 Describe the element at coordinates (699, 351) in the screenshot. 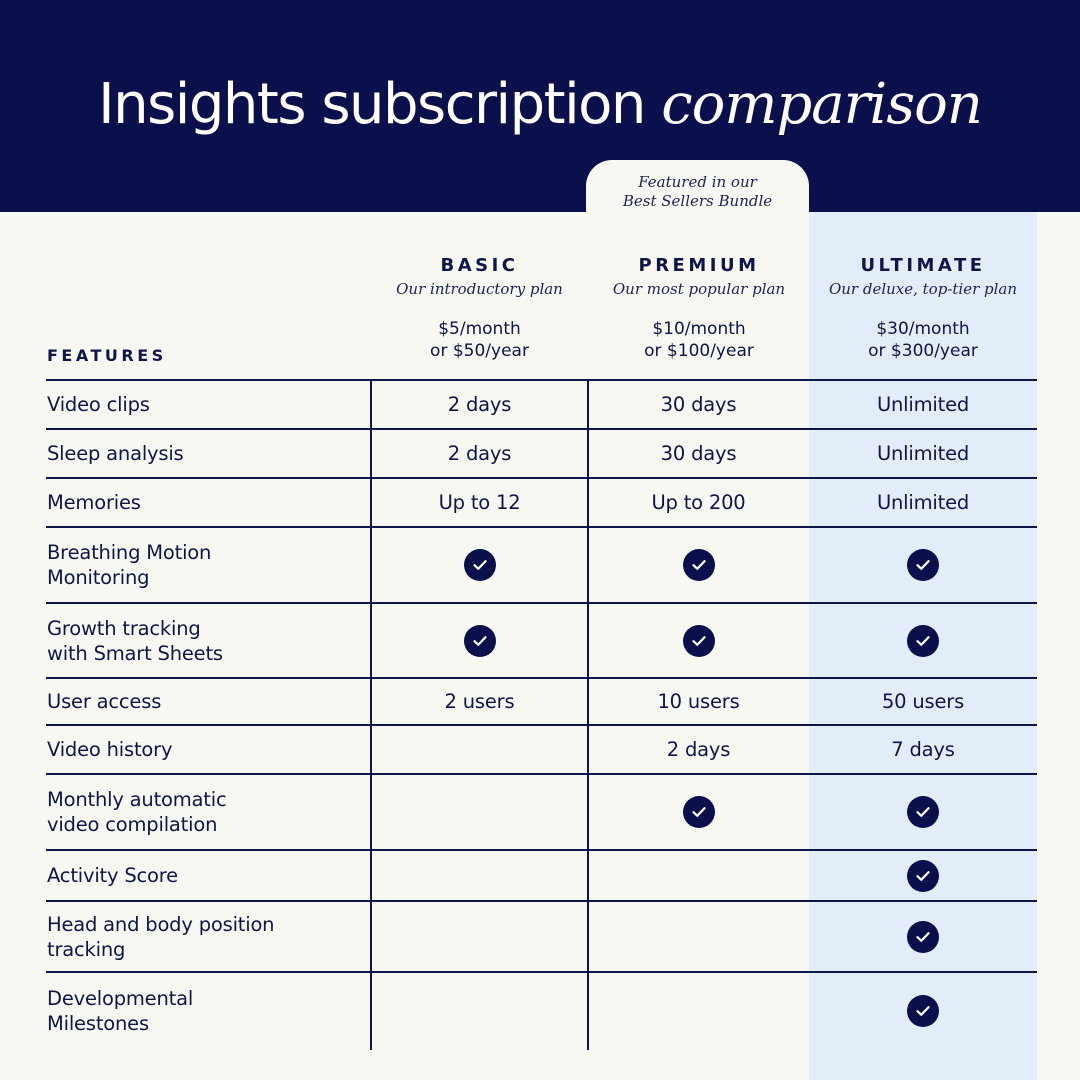

I see `plan-price-yearly: or $100/year` at that location.